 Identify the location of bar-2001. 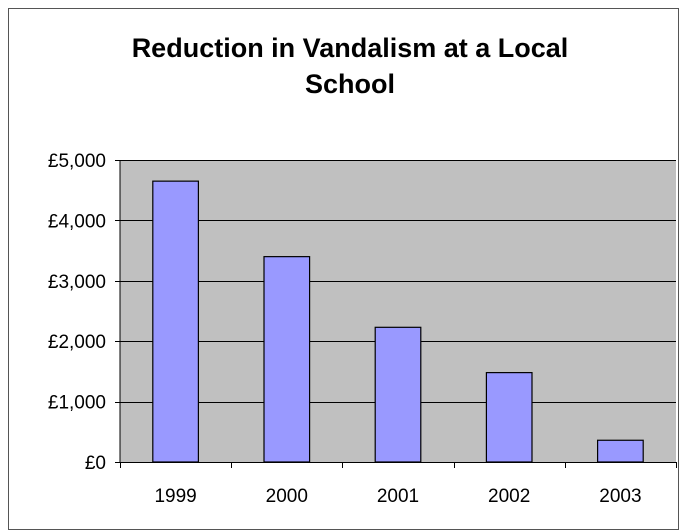
(398, 394).